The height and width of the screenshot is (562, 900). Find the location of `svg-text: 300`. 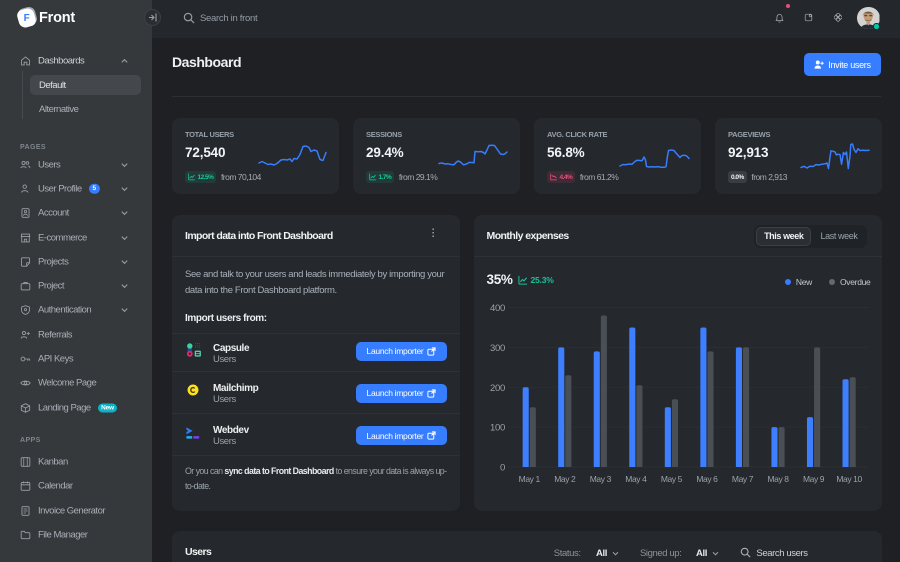

svg-text: 300 is located at coordinates (497, 348).